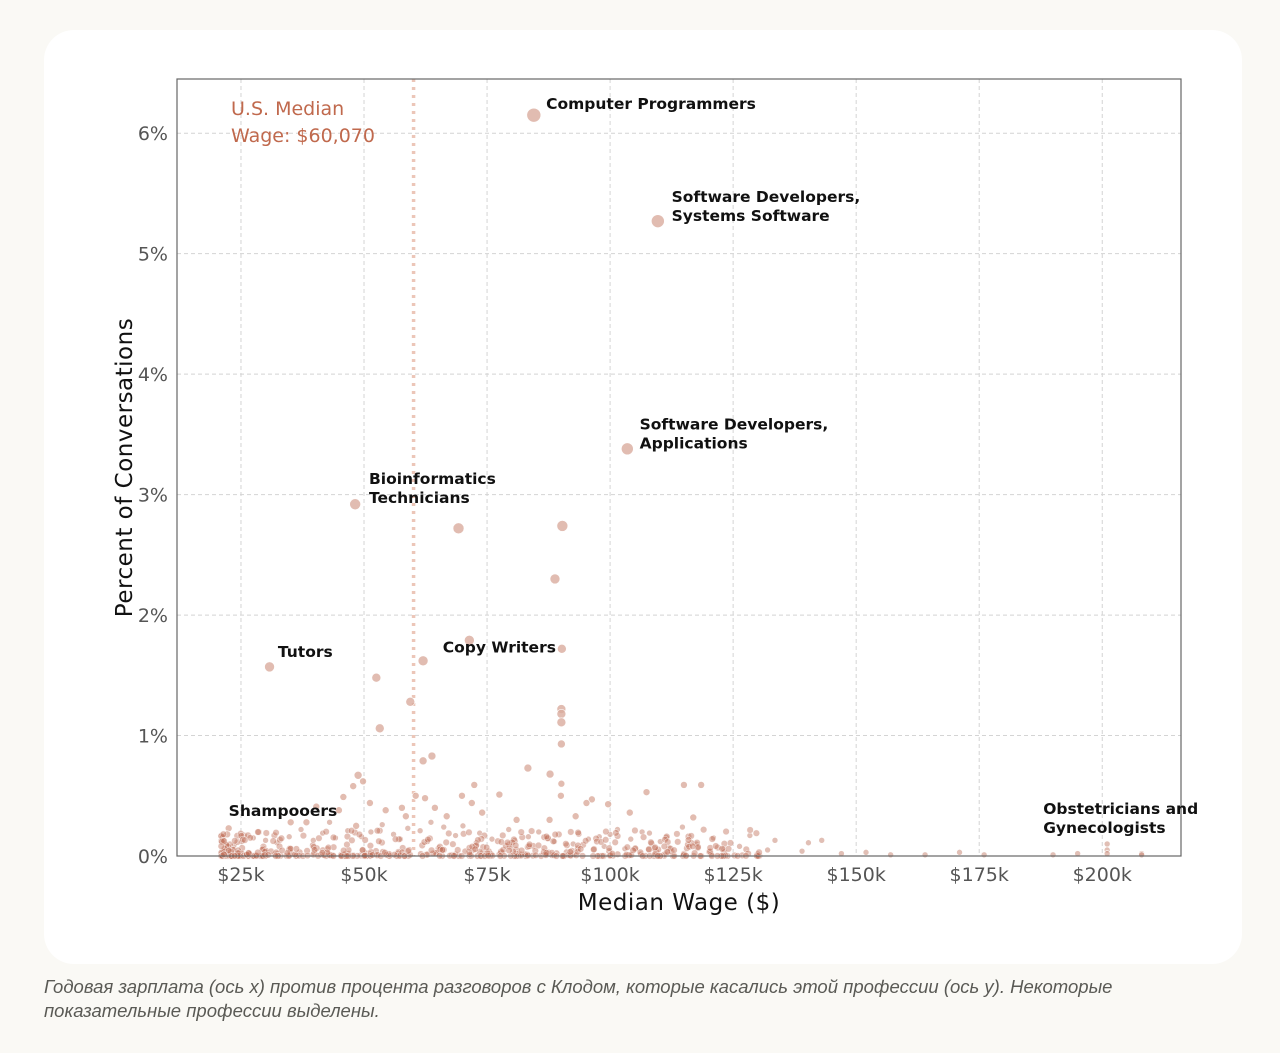 The width and height of the screenshot is (1280, 1053). Describe the element at coordinates (323, 467) in the screenshot. I see `median-wage-line: U.S. Median Wage: $60,070` at that location.